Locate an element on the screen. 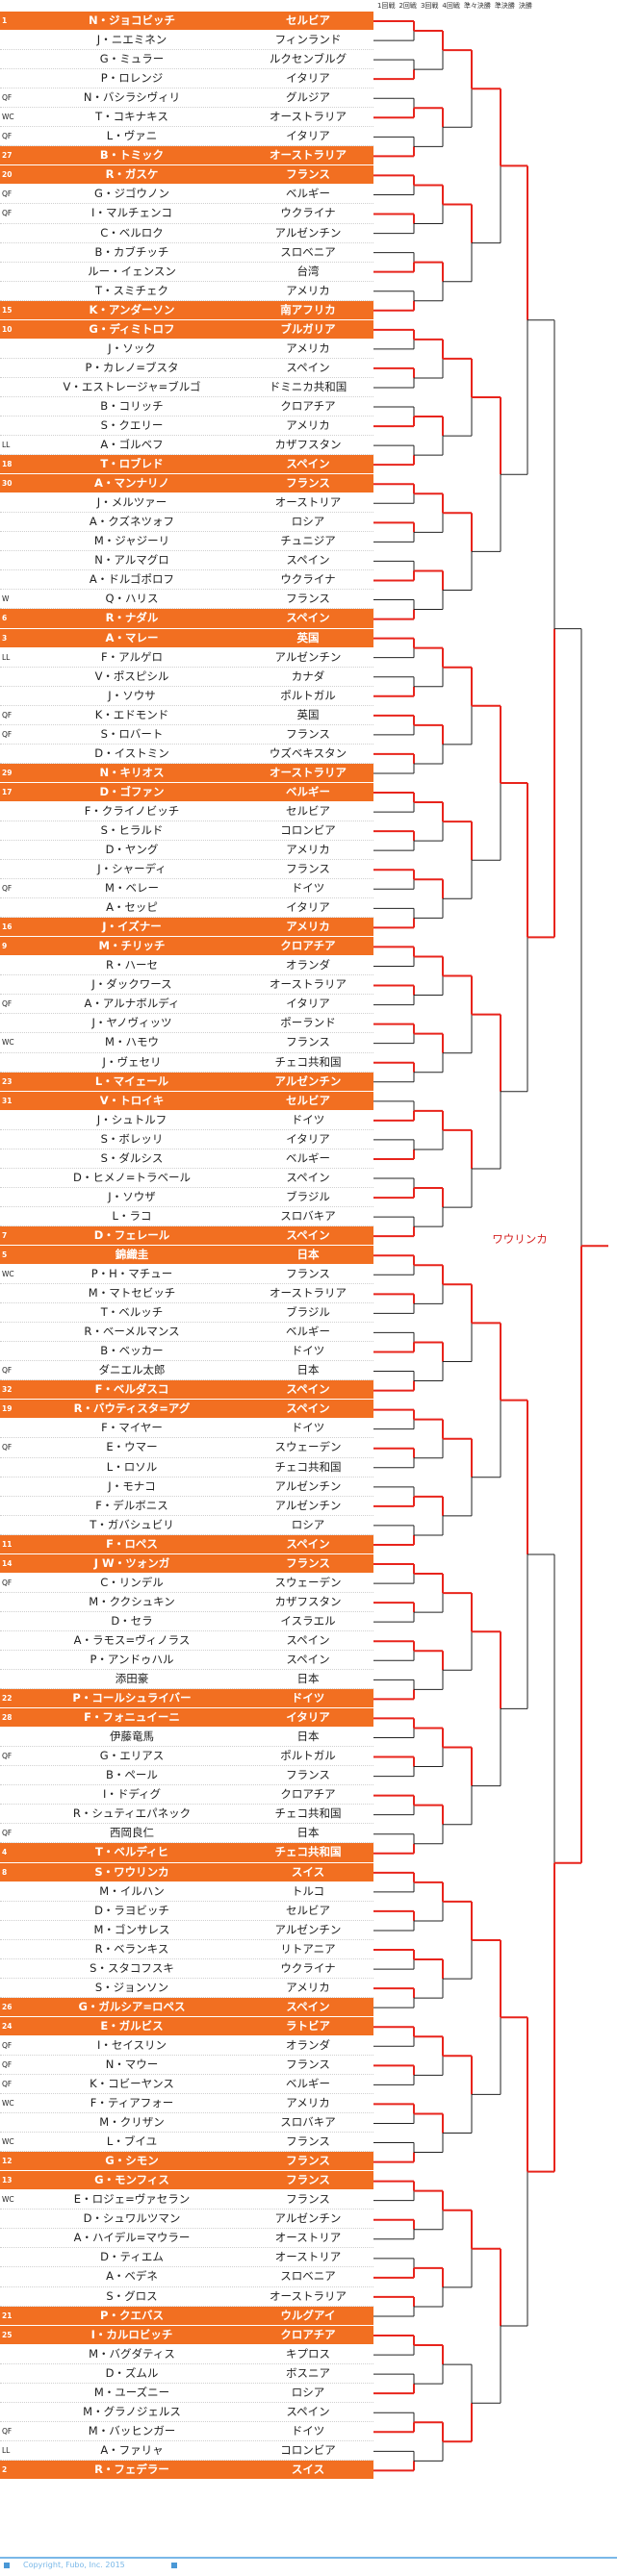  seeded-player-row: 20 R・ガスケ フランス is located at coordinates (186, 176).